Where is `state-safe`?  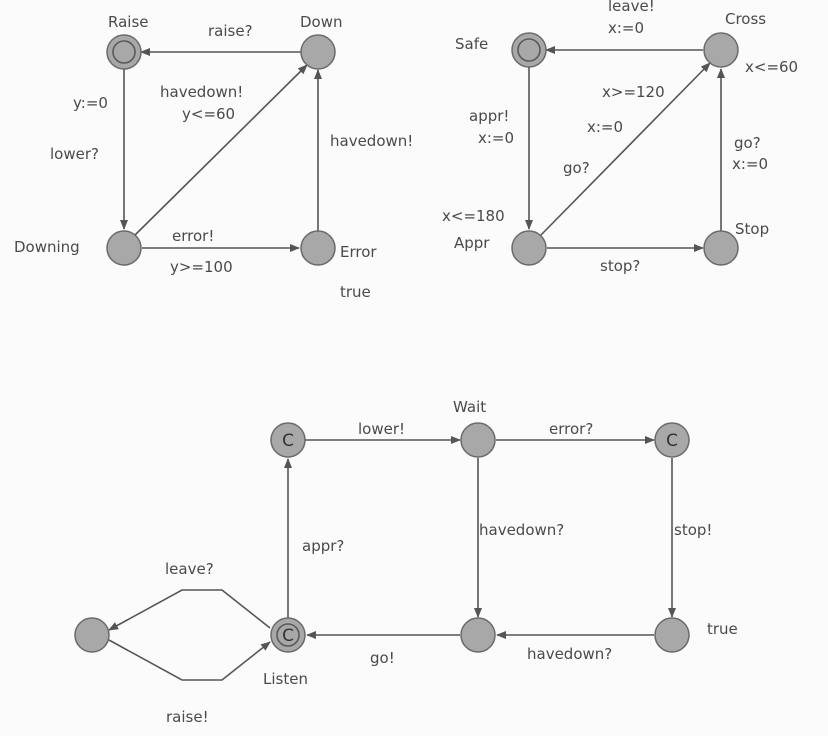
state-safe is located at coordinates (529, 50).